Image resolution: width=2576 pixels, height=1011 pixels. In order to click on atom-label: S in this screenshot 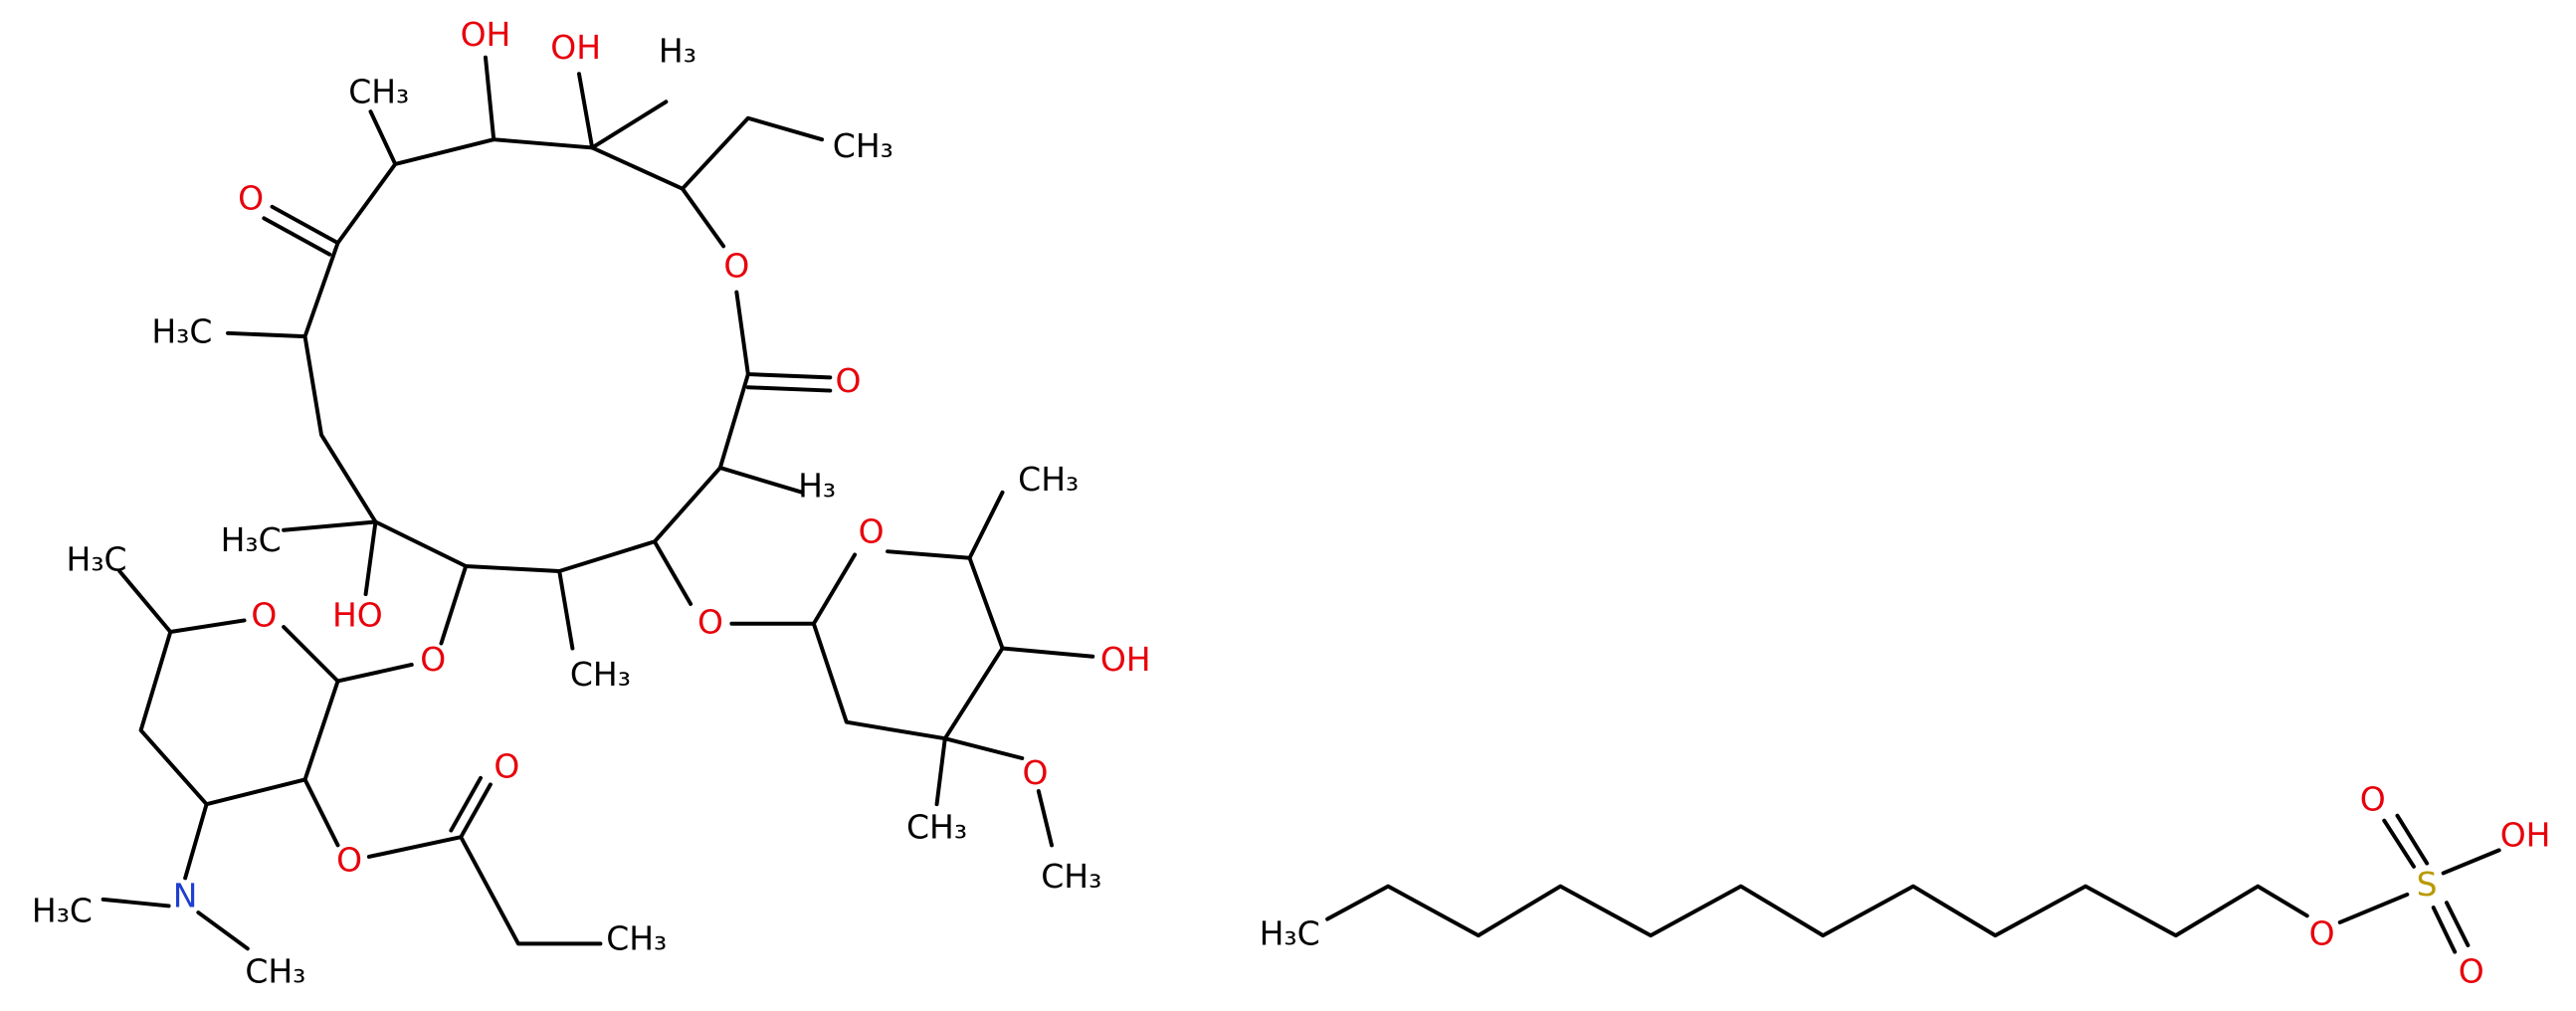, I will do `click(2427, 884)`.